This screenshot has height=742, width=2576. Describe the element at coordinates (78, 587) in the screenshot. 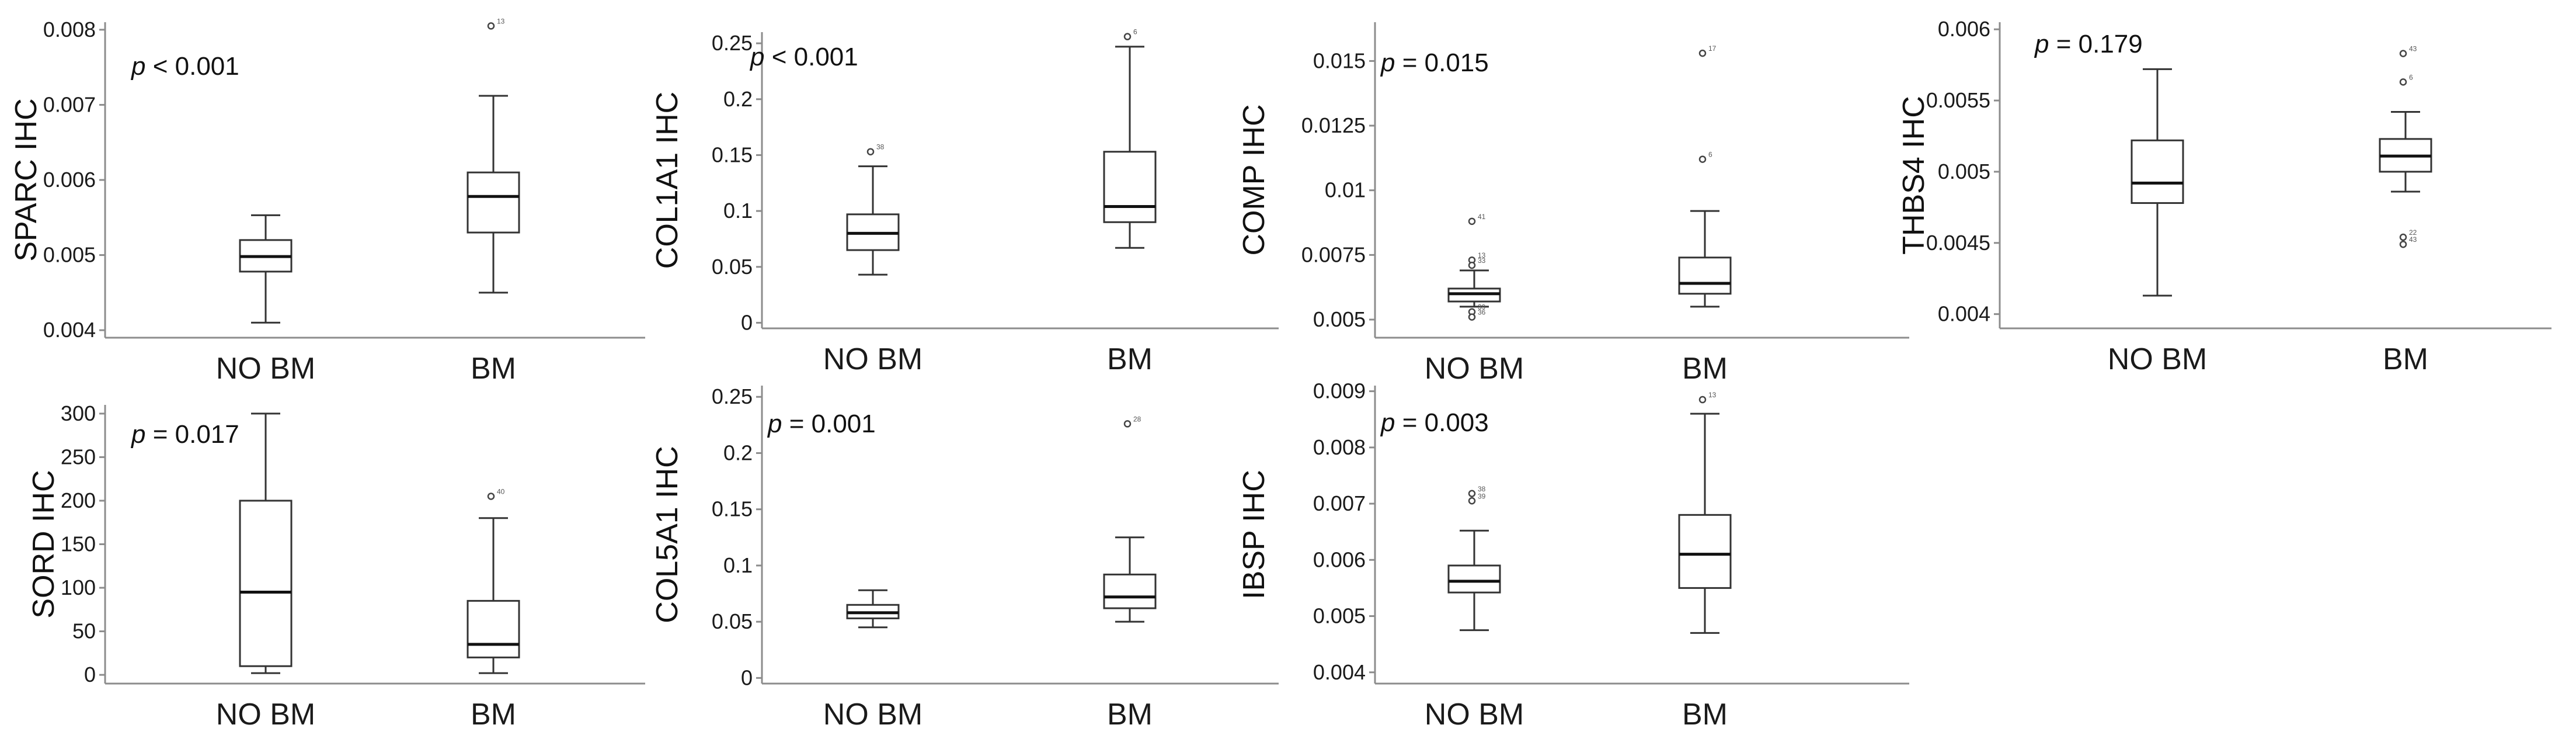

I see `y-tick-label: 100` at that location.